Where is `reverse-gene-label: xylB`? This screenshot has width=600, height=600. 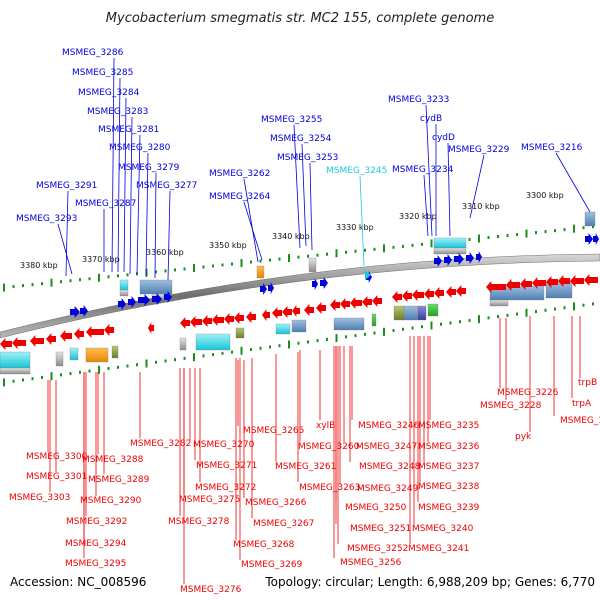 reverse-gene-label: xylB is located at coordinates (325, 426).